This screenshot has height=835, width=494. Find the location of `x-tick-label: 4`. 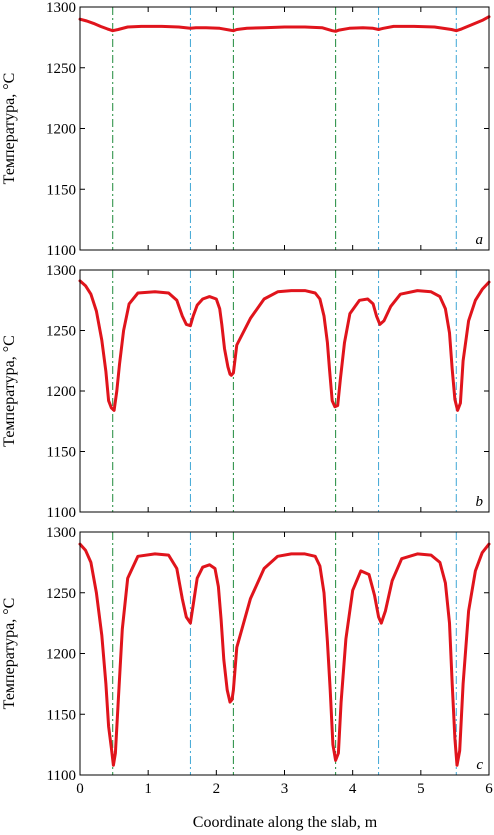

x-tick-label: 4 is located at coordinates (353, 789).